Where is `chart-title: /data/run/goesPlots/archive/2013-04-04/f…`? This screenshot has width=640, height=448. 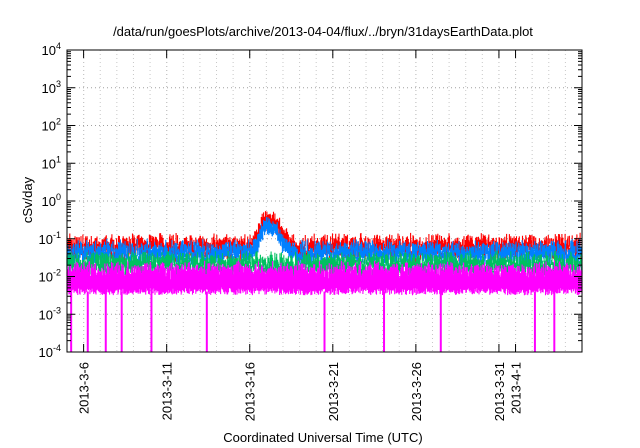 chart-title: /data/run/goesPlots/archive/2013-04-04/f… is located at coordinates (323, 31).